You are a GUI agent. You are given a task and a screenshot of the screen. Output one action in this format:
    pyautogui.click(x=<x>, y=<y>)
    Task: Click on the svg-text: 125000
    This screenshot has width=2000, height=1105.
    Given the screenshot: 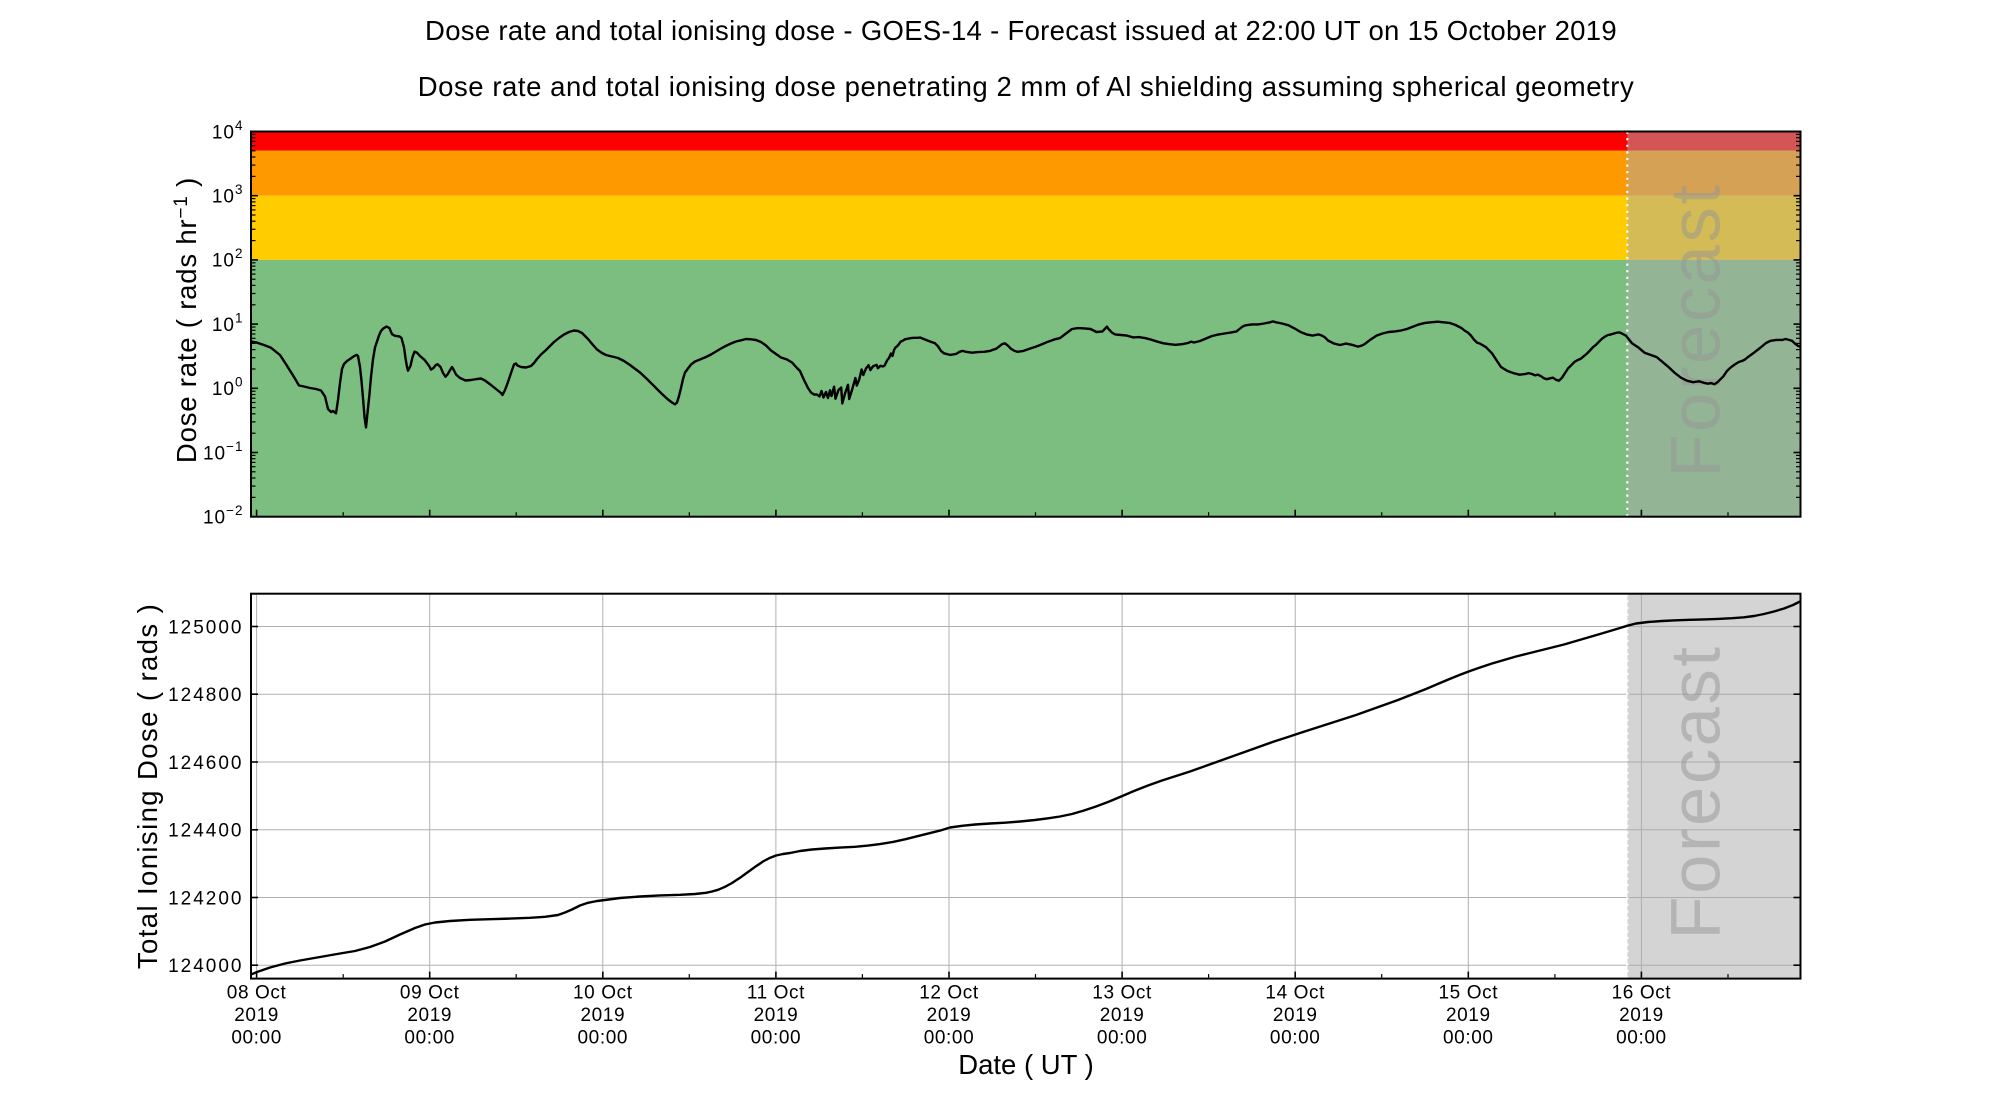 What is the action you would take?
    pyautogui.click(x=205, y=627)
    